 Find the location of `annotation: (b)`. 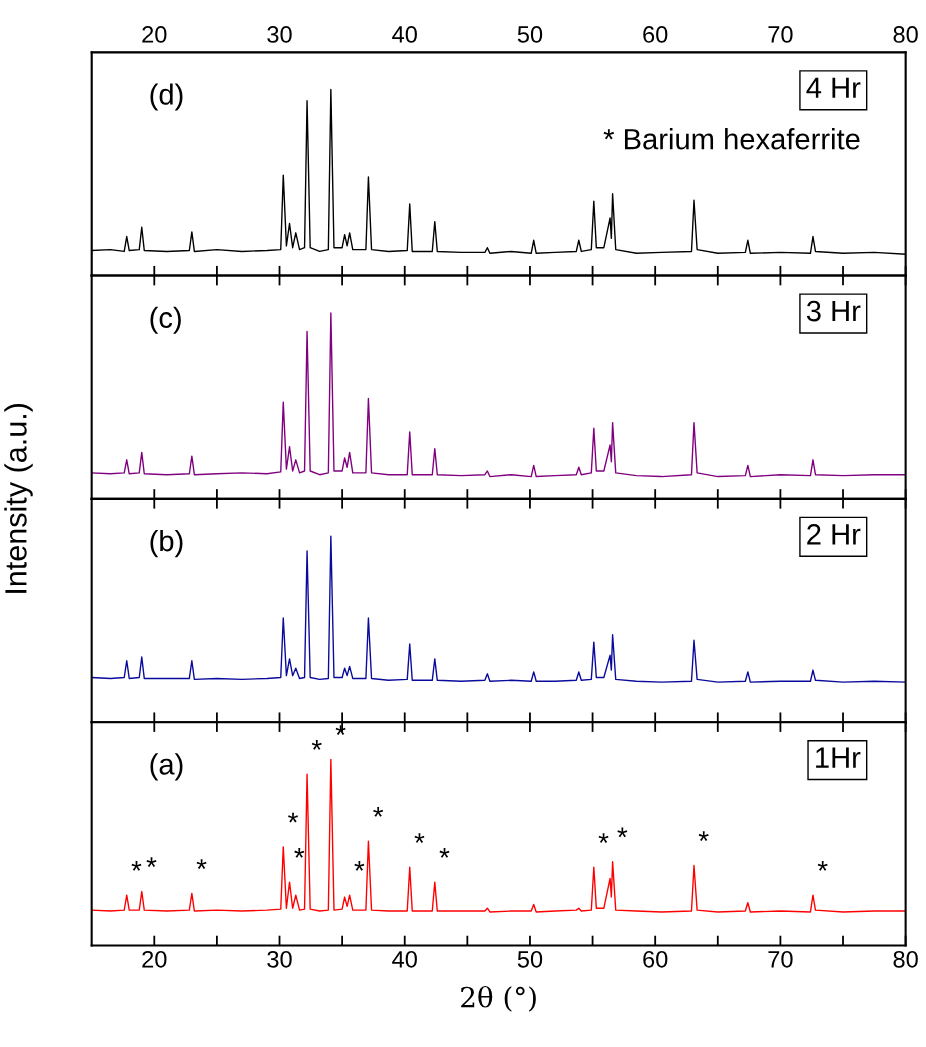

annotation: (b) is located at coordinates (166, 543).